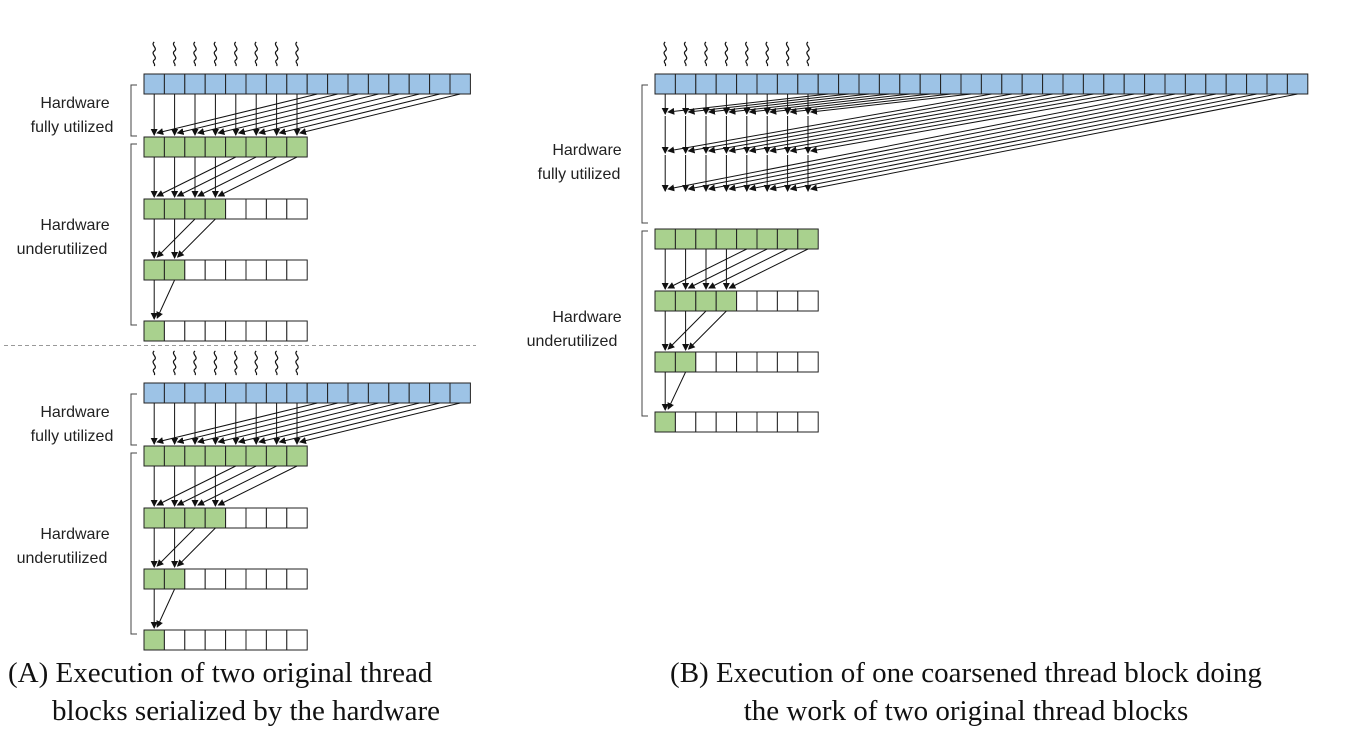  What do you see at coordinates (74, 534) in the screenshot?
I see `hw-under-label-a2-line1: Hardware` at bounding box center [74, 534].